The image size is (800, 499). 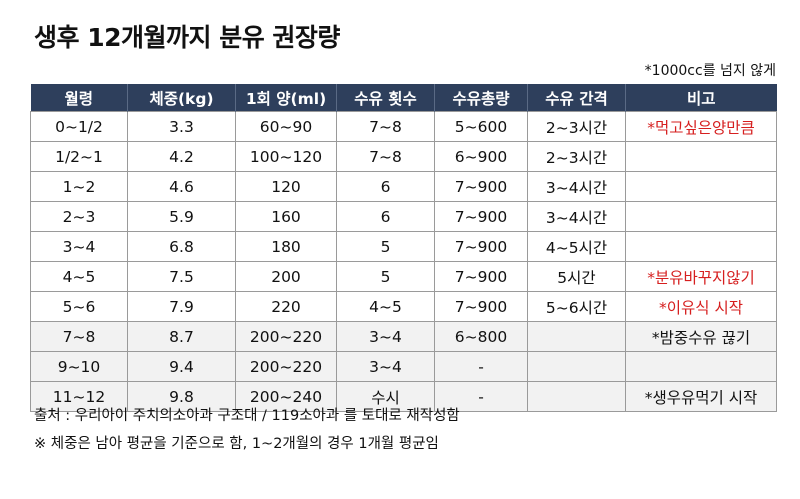 What do you see at coordinates (481, 156) in the screenshot?
I see `cell-total: 6~900` at bounding box center [481, 156].